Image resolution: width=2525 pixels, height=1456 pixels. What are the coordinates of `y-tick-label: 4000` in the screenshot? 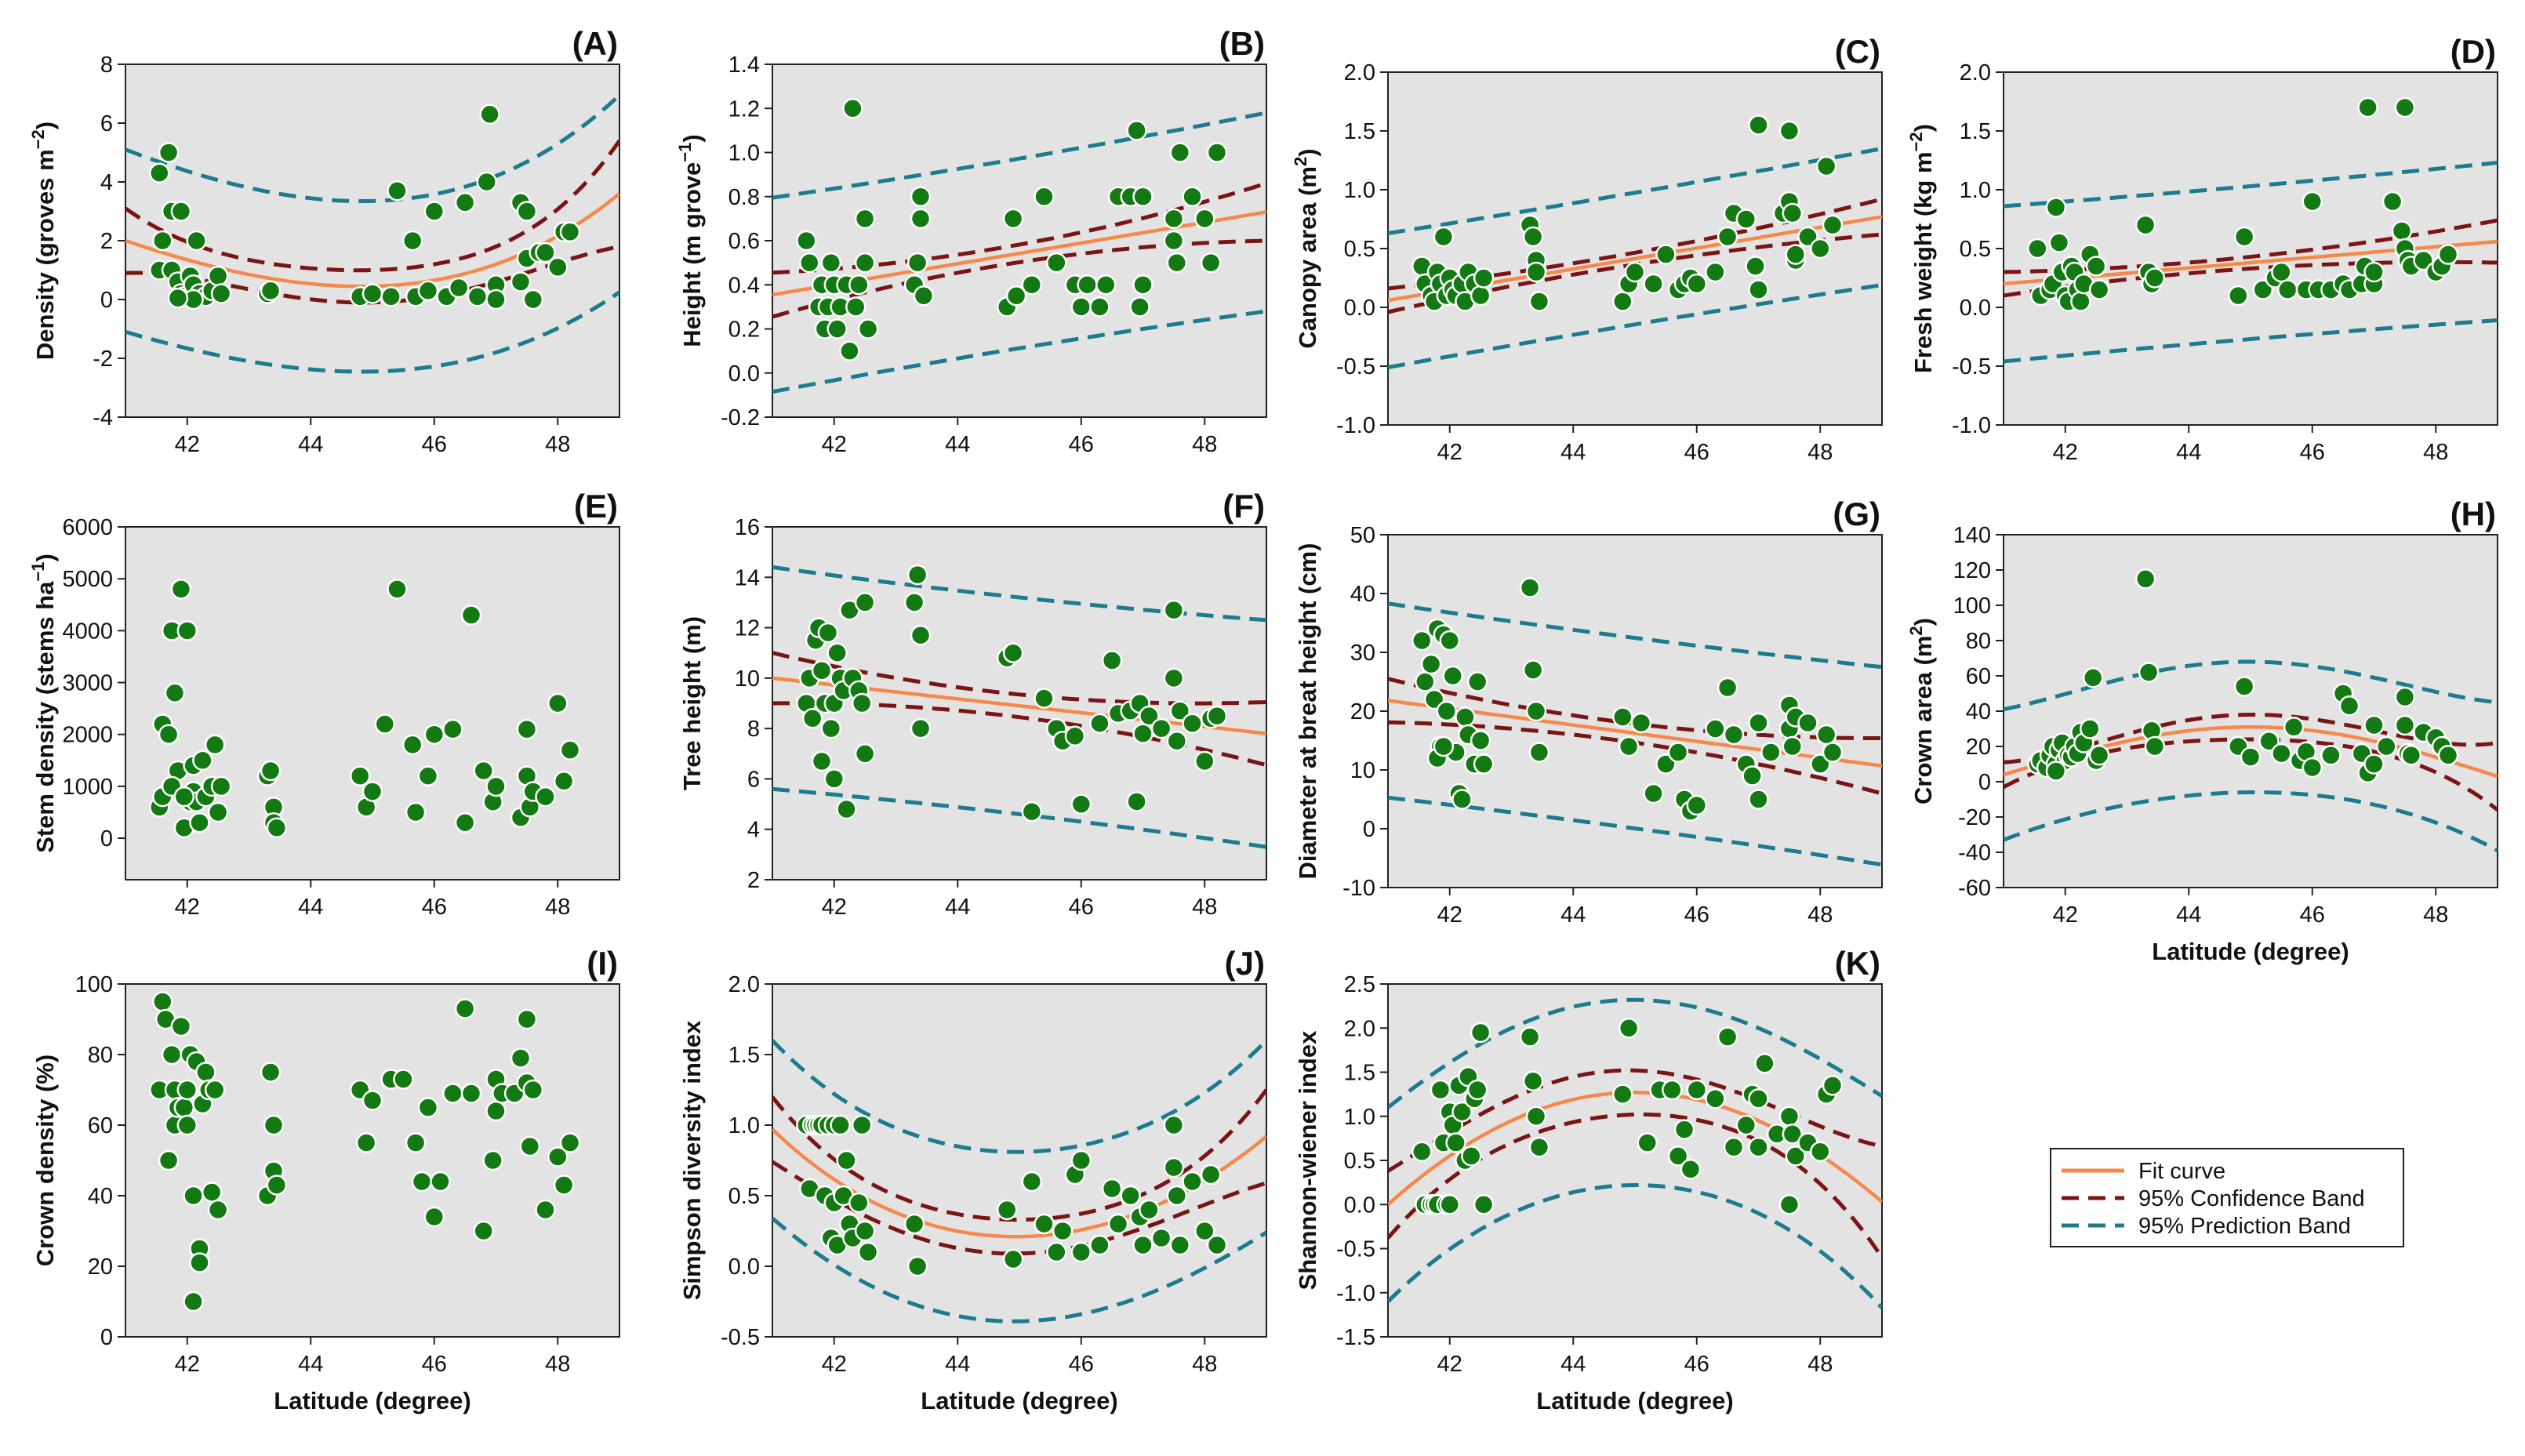 It's located at (87, 631).